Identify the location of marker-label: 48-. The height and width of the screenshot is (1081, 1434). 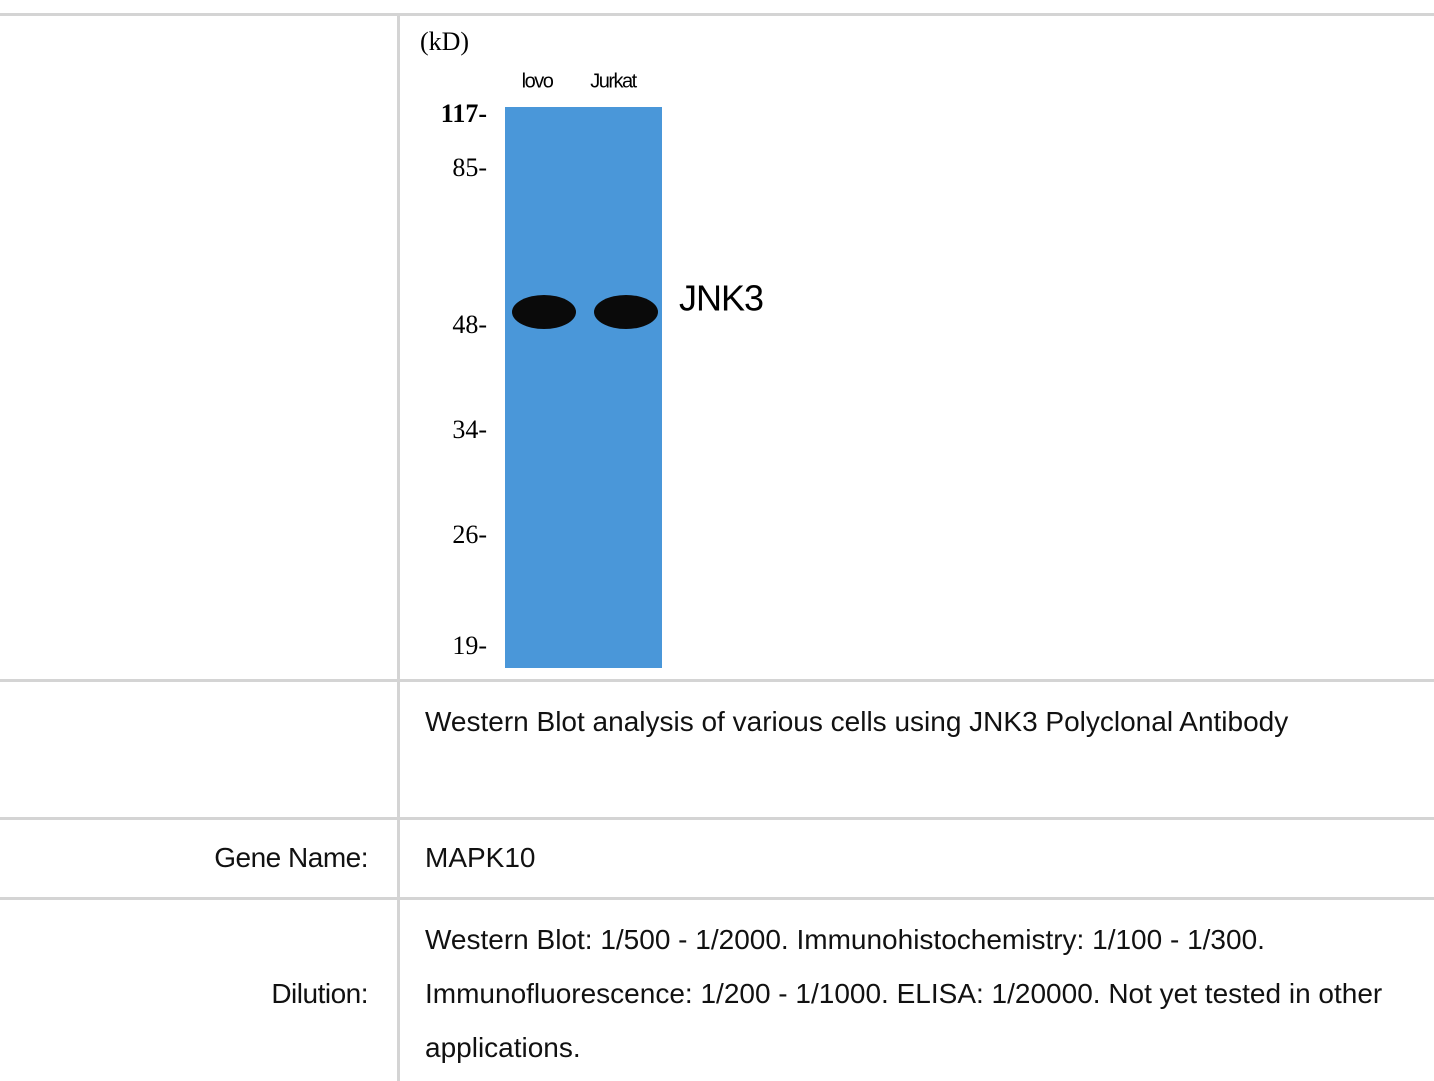
(469, 324).